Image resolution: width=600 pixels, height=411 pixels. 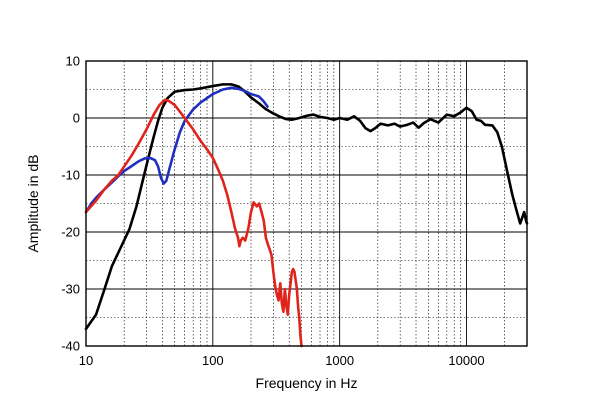 What do you see at coordinates (466, 360) in the screenshot?
I see `x-tick-label: 10000` at bounding box center [466, 360].